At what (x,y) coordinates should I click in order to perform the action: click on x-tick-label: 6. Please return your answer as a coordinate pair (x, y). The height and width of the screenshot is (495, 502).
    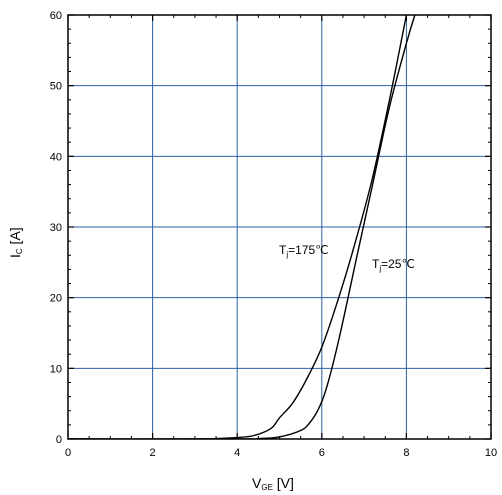
    Looking at the image, I should click on (322, 453).